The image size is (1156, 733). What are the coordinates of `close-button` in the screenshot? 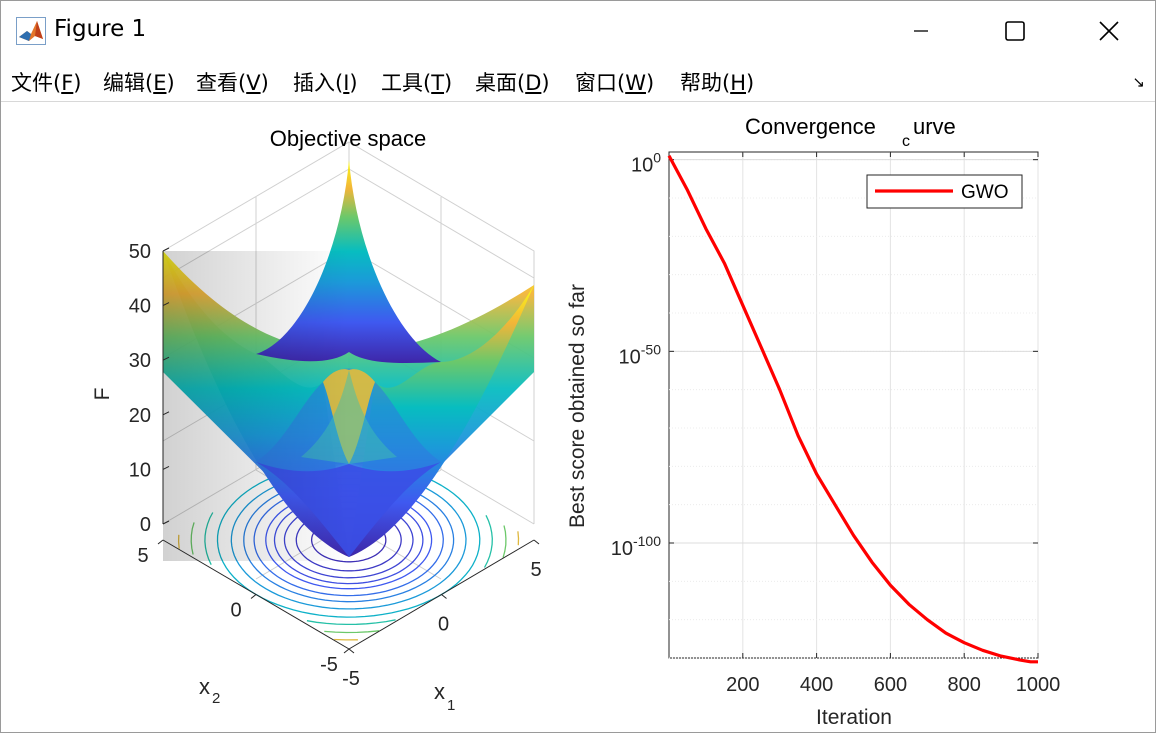 It's located at (1109, 31).